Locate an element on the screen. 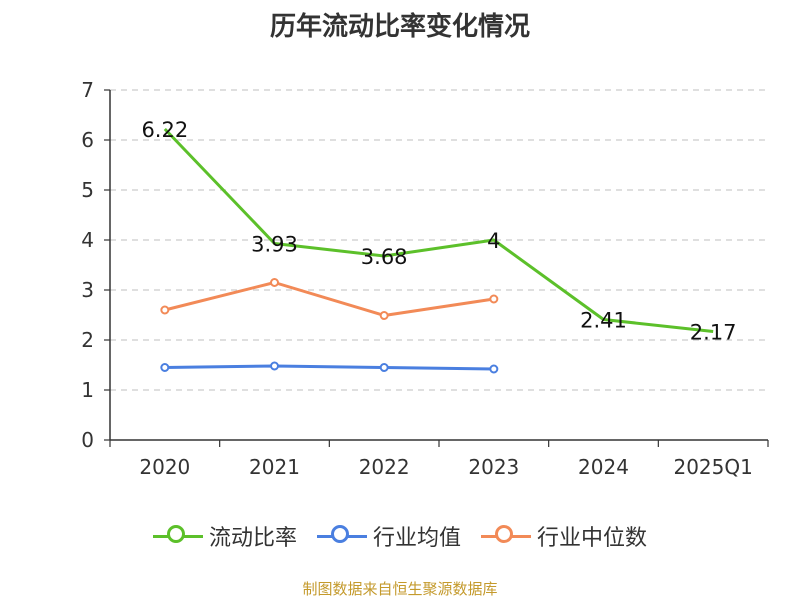 This screenshot has width=800, height=600. y-tick-label: 2 is located at coordinates (87, 340).